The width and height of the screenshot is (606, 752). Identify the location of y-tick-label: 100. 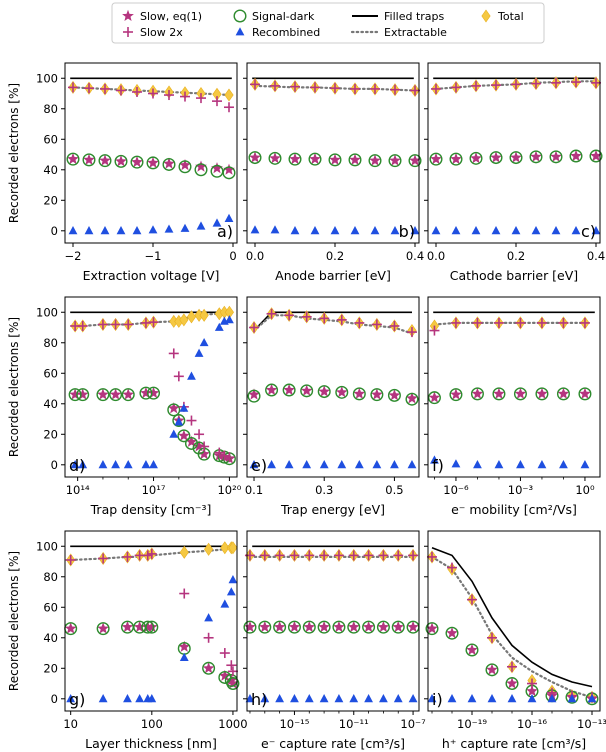
(47, 312).